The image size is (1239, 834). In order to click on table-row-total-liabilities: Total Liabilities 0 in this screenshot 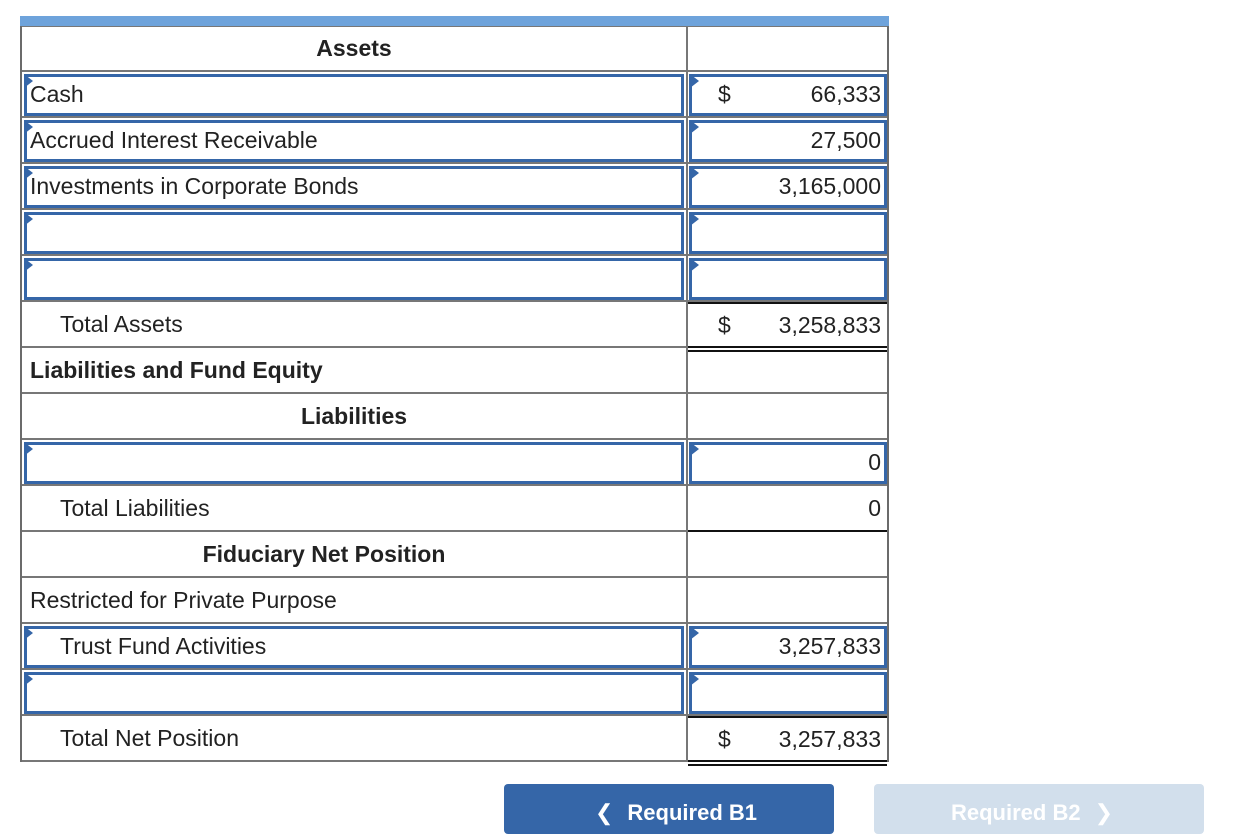, I will do `click(454, 509)`.